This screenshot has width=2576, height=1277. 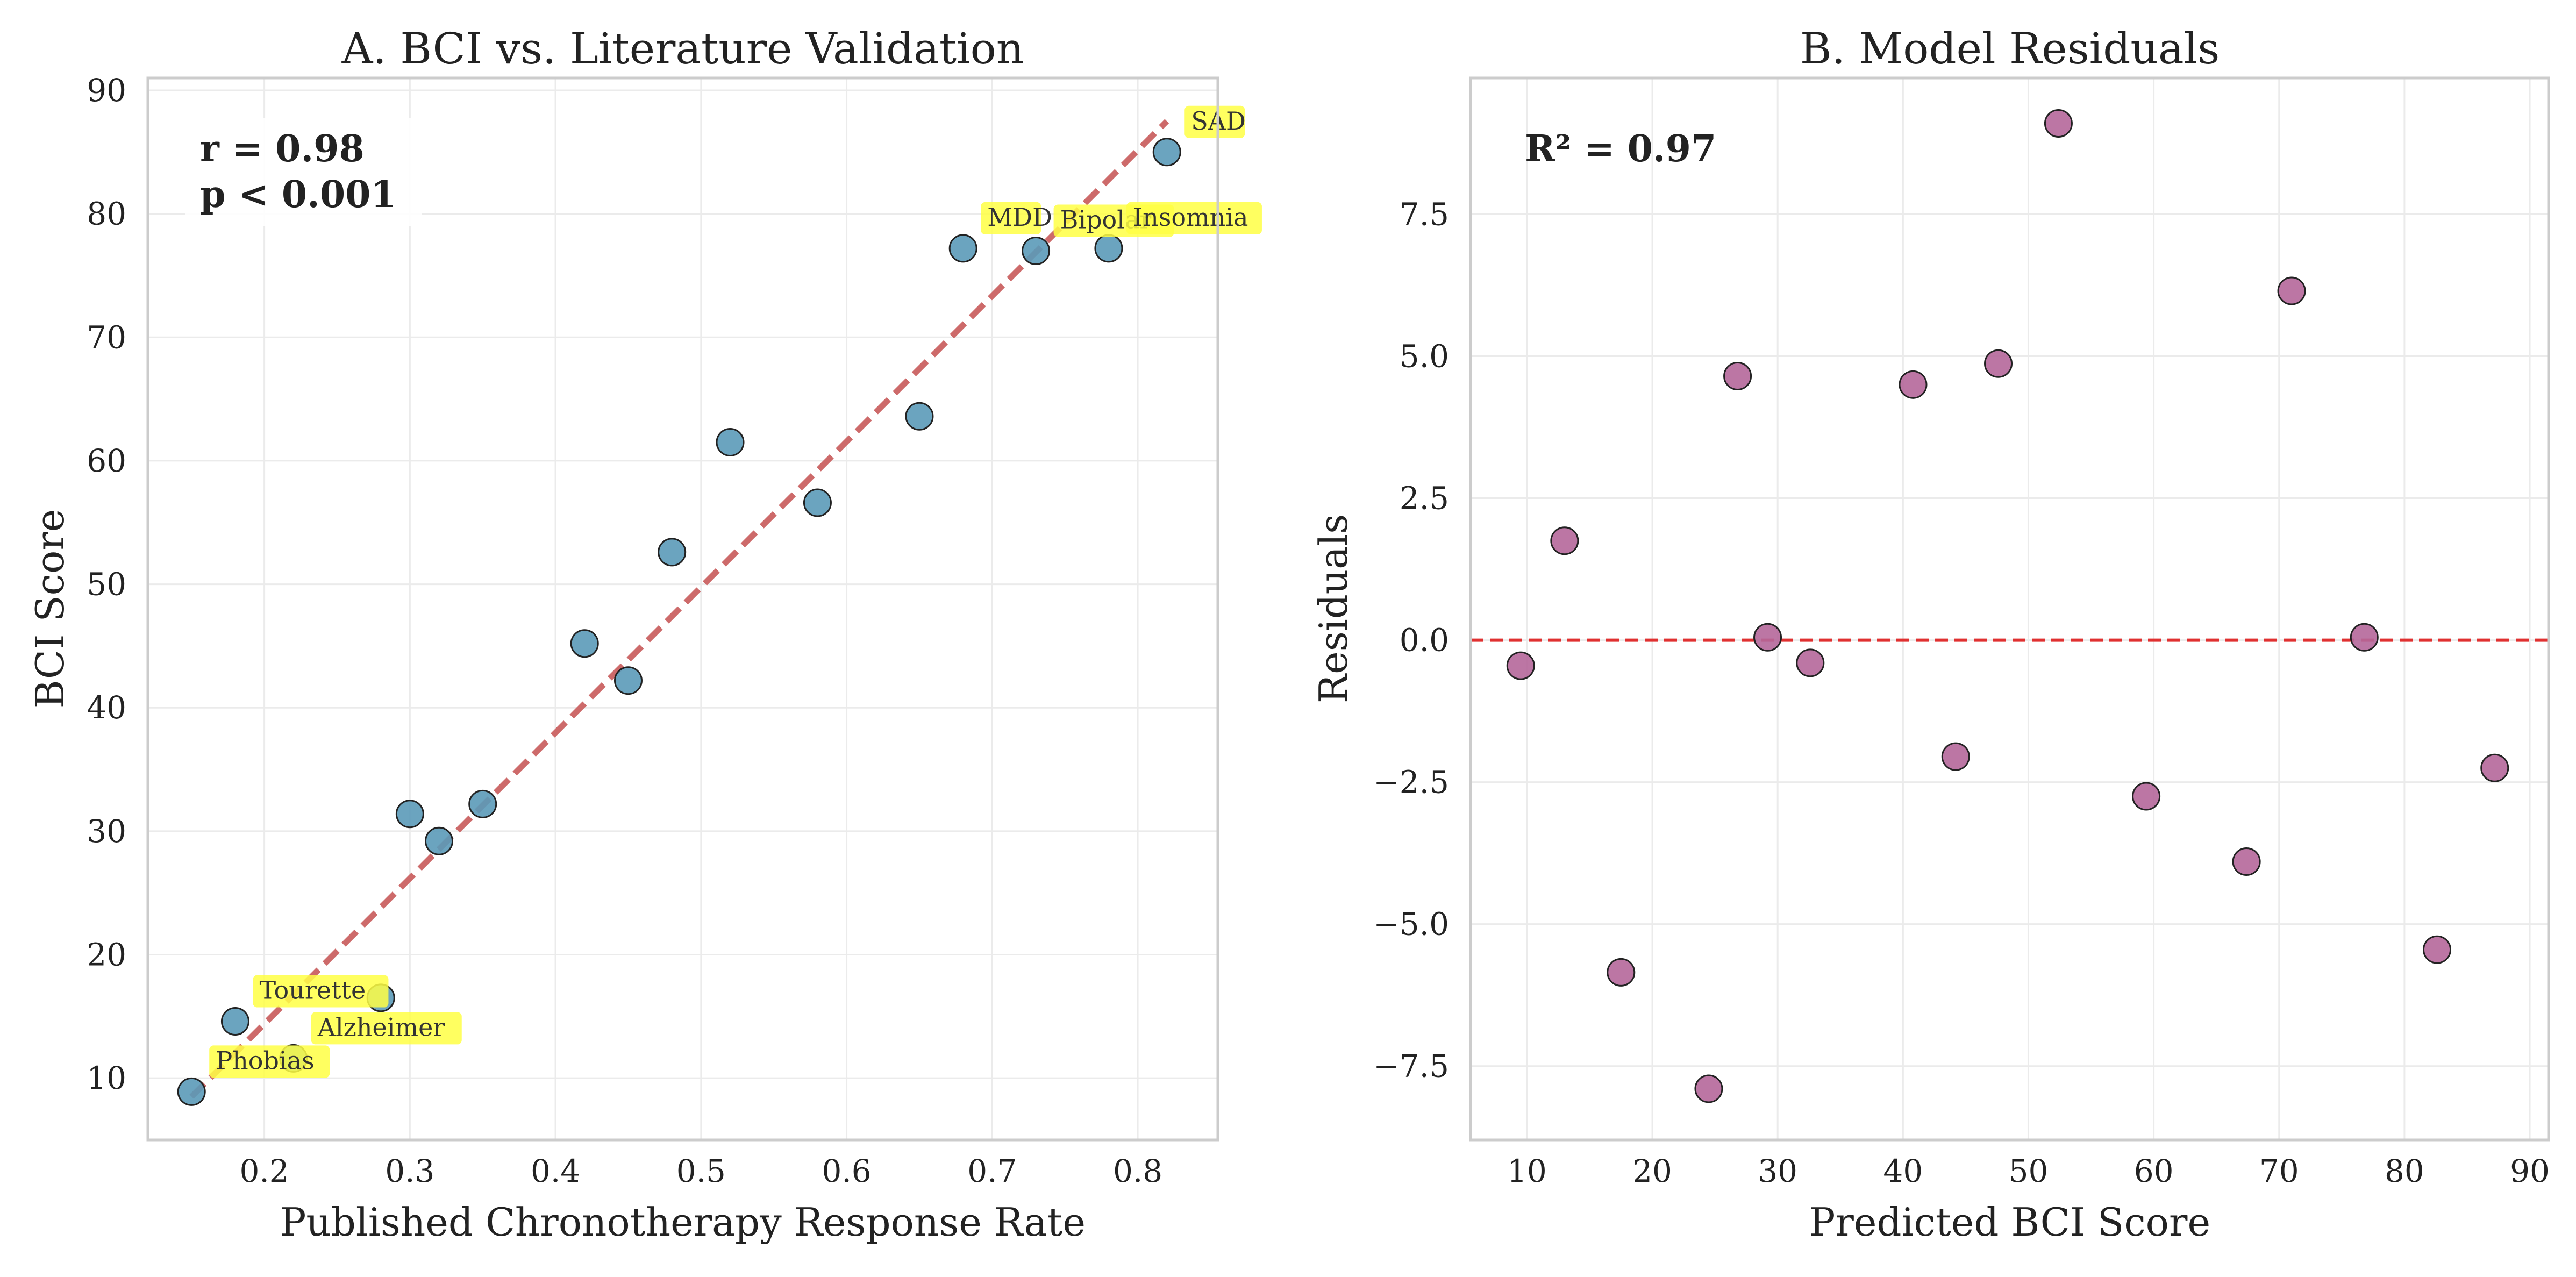 What do you see at coordinates (992, 1171) in the screenshot?
I see `panel-a-x-tick-label: 0.7` at bounding box center [992, 1171].